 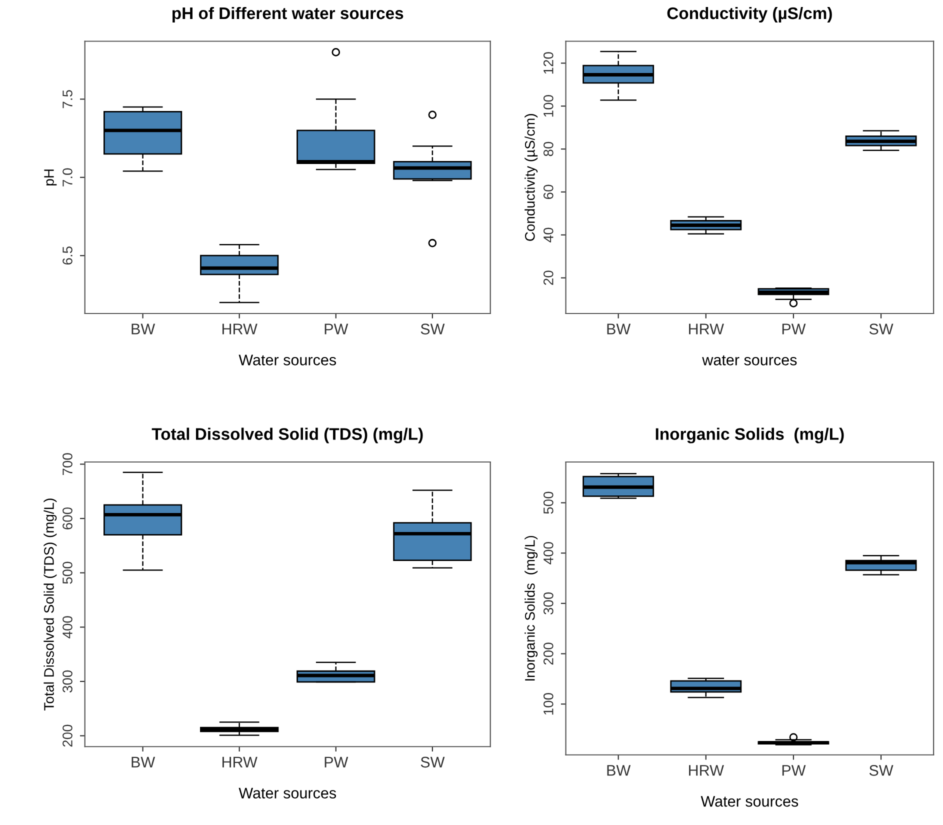 I want to click on y-axis-title: Conductivity (µS/cm), so click(x=531, y=177).